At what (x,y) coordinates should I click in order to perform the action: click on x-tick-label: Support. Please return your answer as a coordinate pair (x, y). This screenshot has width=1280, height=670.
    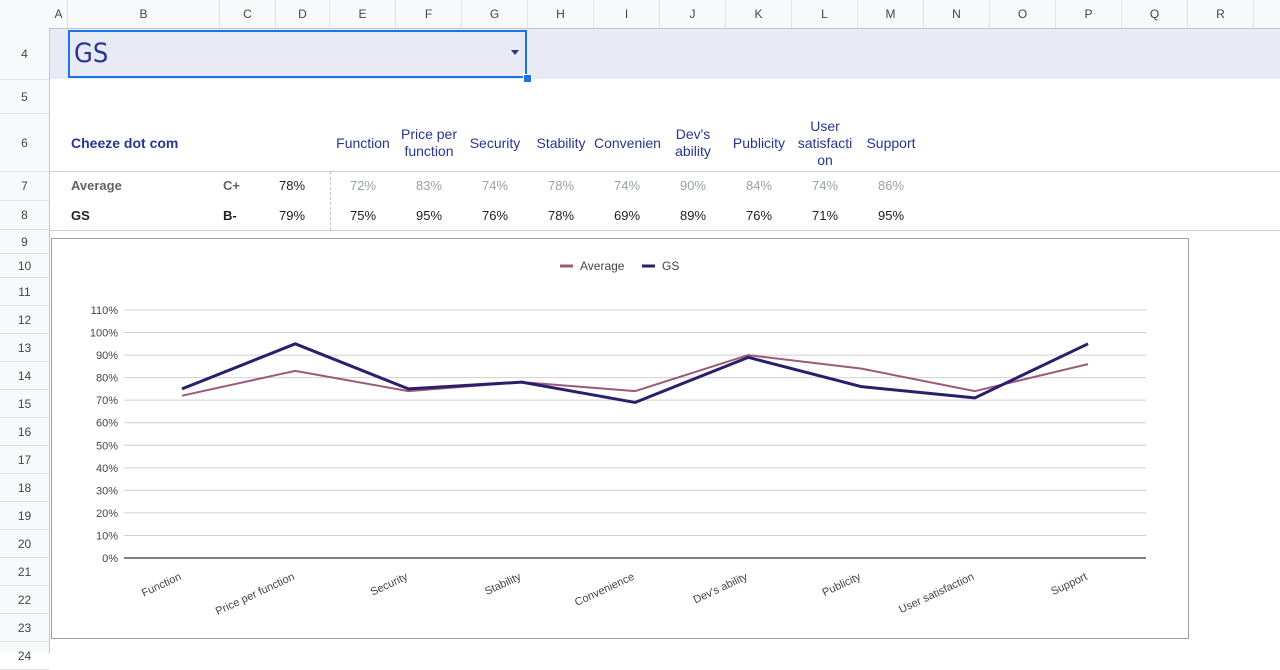
    Looking at the image, I should click on (1069, 584).